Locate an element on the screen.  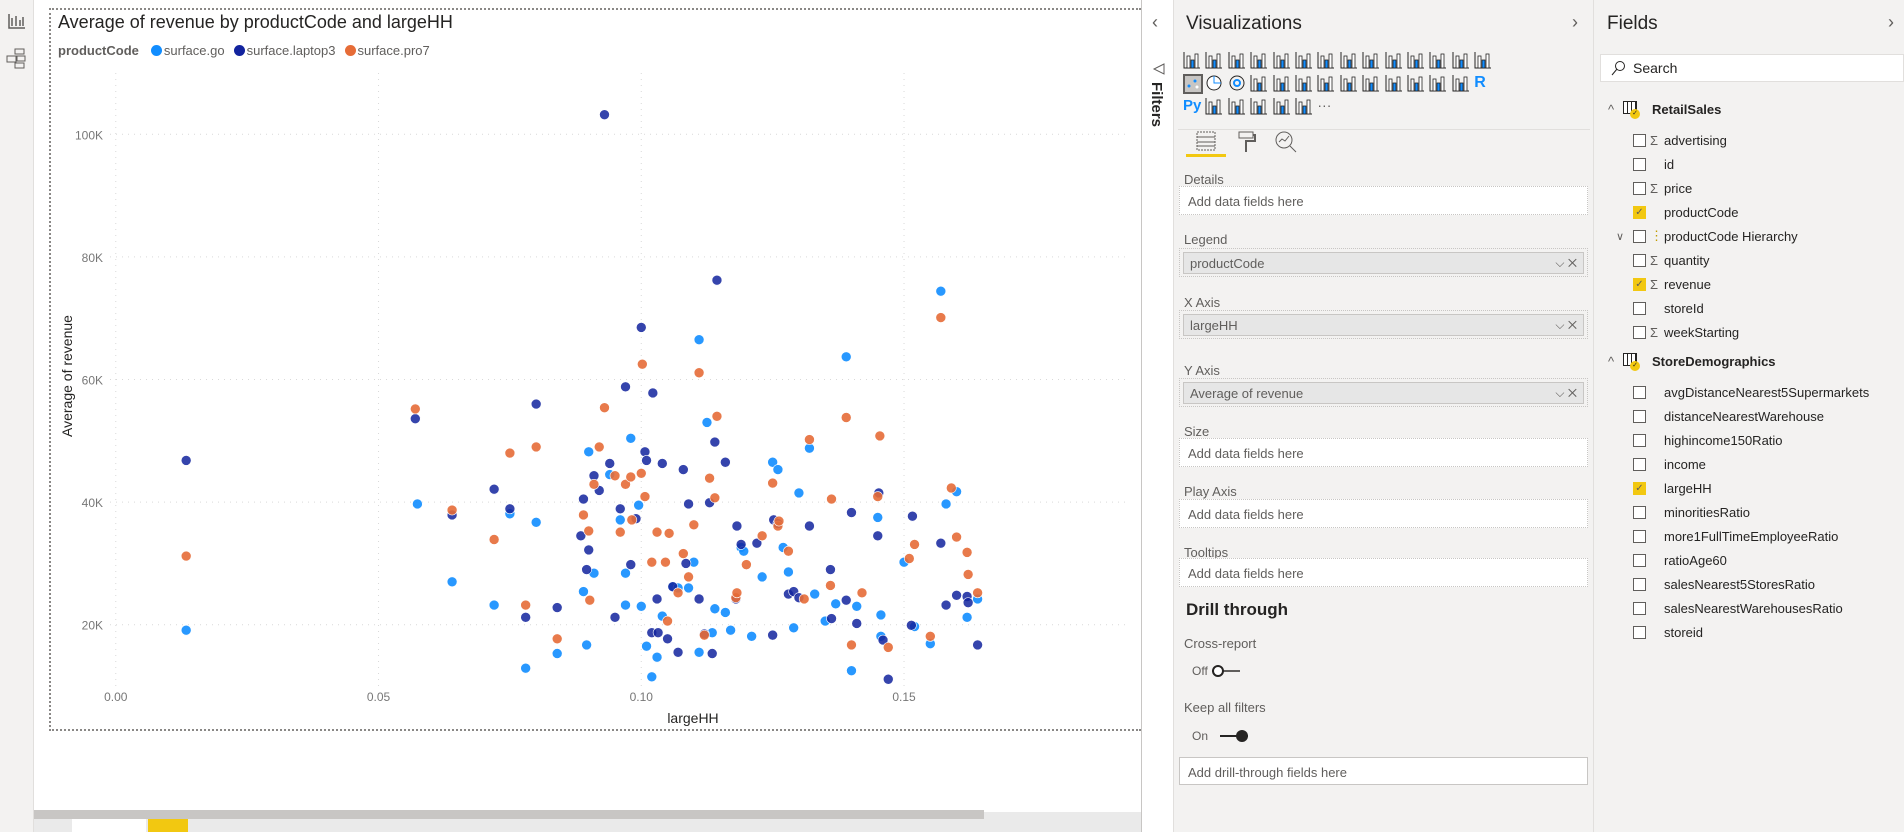
field-item: id is located at coordinates (1755, 164).